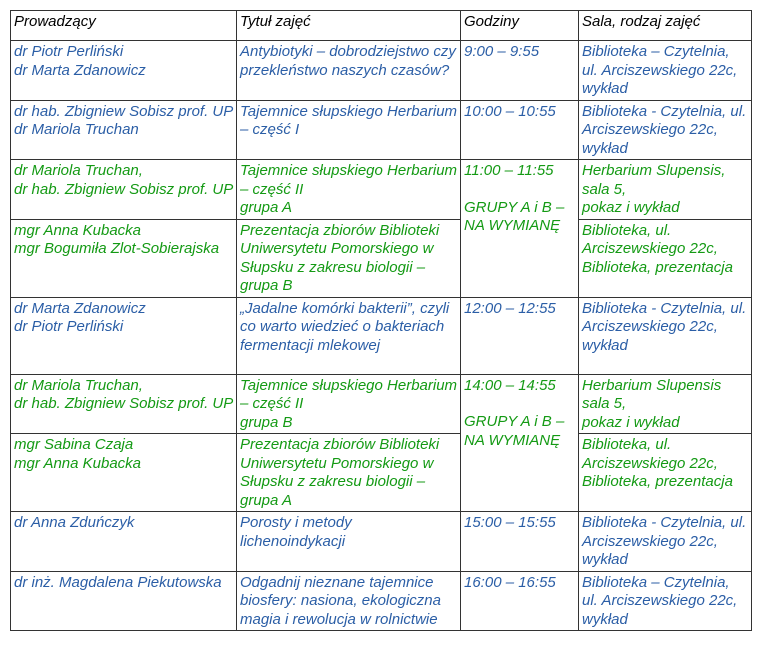 The height and width of the screenshot is (648, 762). What do you see at coordinates (519, 70) in the screenshot?
I see `hours-cell: 9:00 – 9:55` at bounding box center [519, 70].